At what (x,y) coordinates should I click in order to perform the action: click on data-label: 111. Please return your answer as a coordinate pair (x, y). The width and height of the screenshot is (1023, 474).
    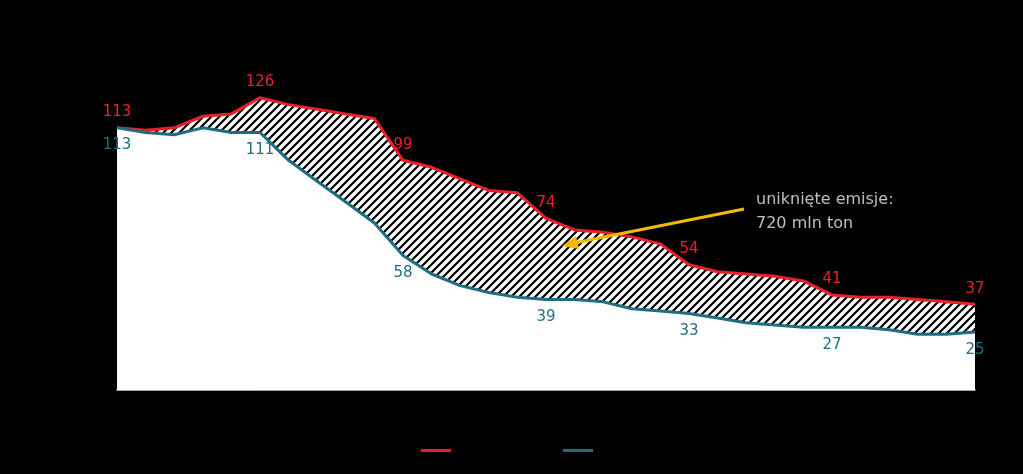
    Looking at the image, I should click on (260, 148).